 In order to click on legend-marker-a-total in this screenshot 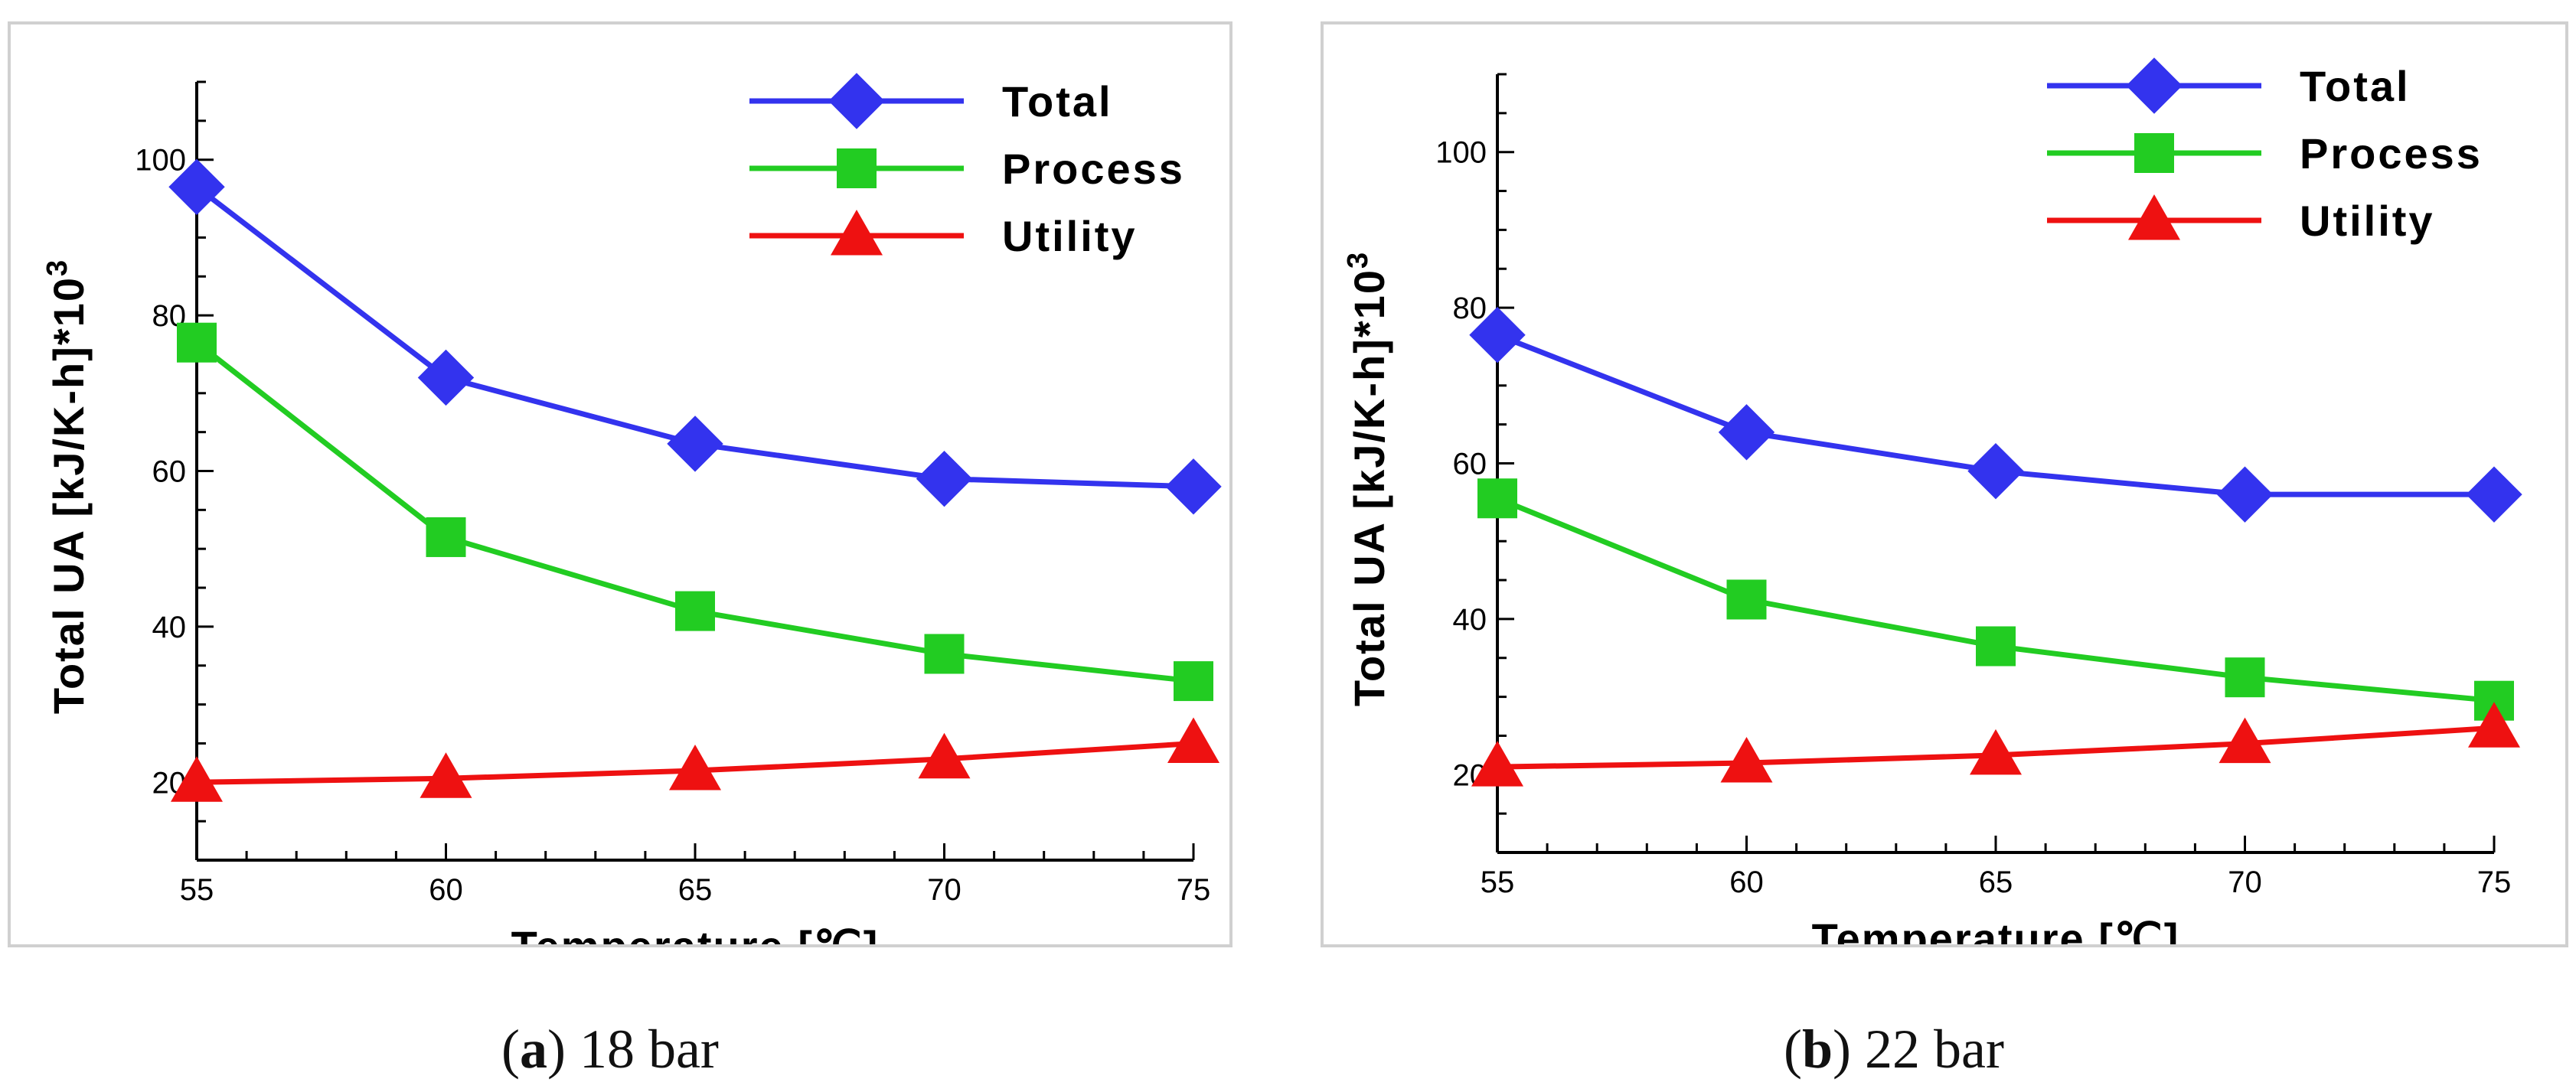, I will do `click(857, 101)`.